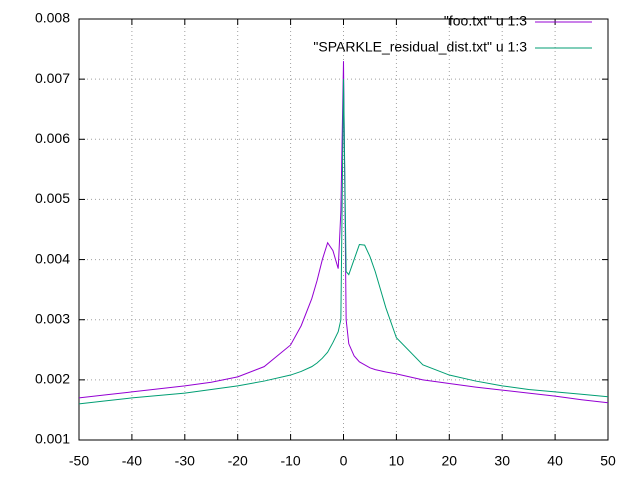 The image size is (640, 480). Describe the element at coordinates (52, 379) in the screenshot. I see `y-tick-label: 0.002` at that location.